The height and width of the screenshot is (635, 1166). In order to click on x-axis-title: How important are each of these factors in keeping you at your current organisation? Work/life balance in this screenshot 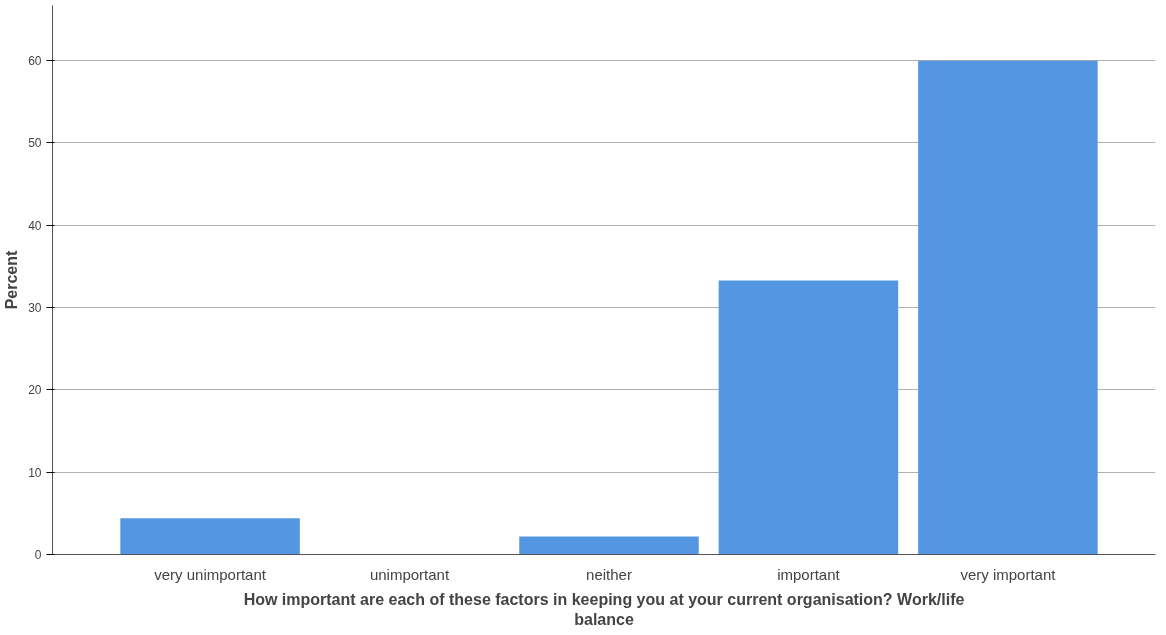, I will do `click(604, 609)`.